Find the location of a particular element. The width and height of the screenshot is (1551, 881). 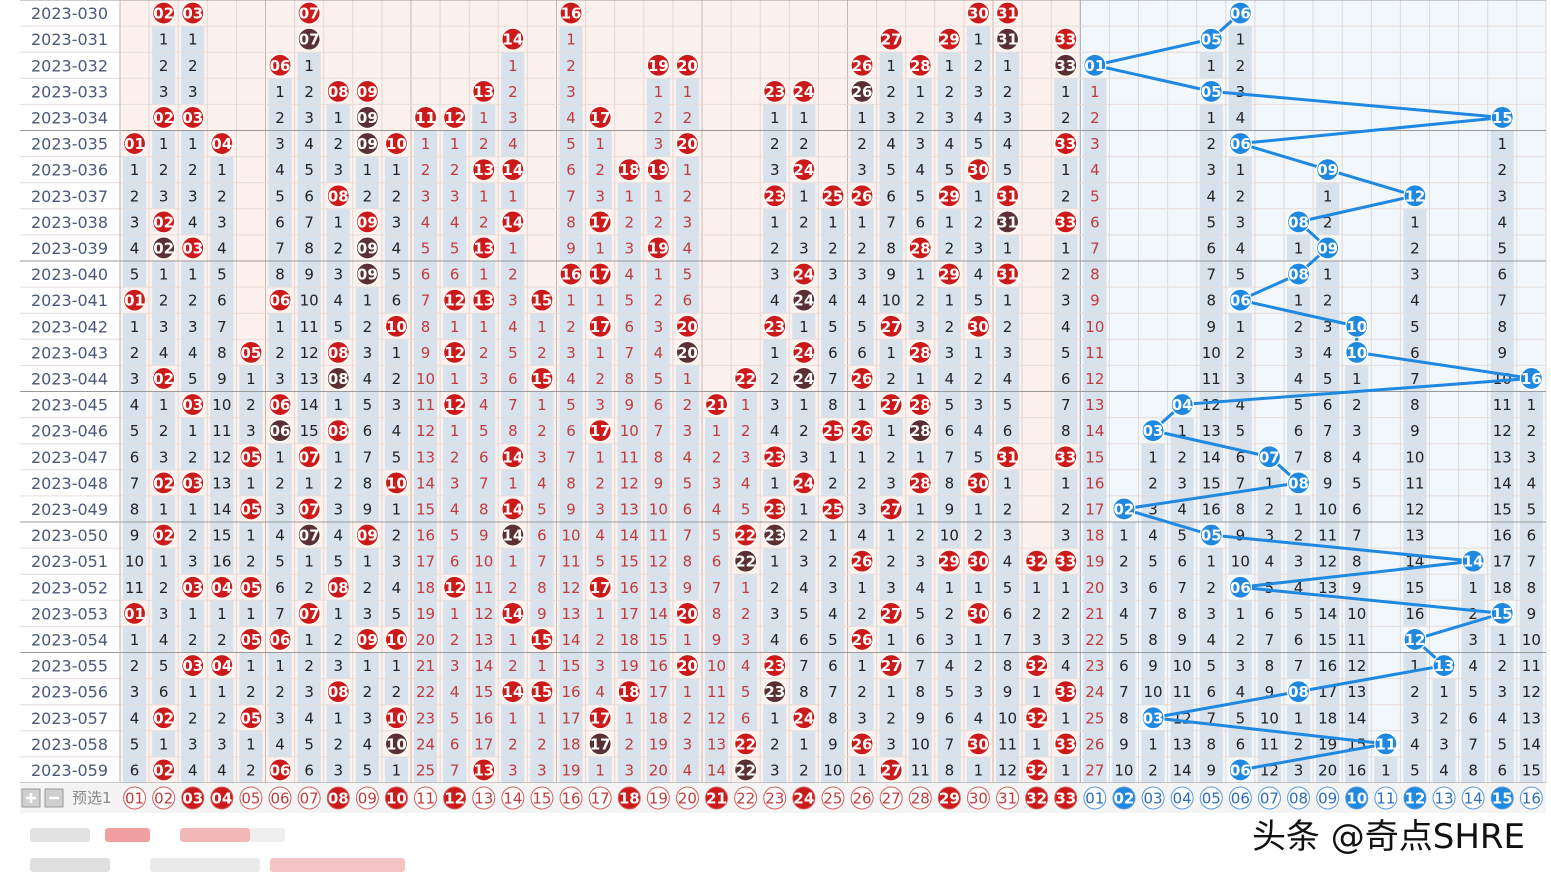

blue-ball: 01 is located at coordinates (1095, 65).